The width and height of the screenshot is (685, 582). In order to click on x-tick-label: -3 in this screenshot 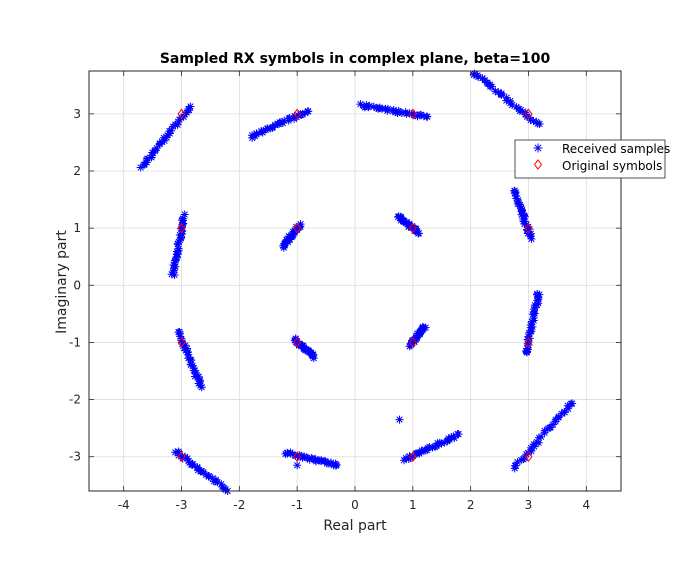, I will do `click(182, 505)`.